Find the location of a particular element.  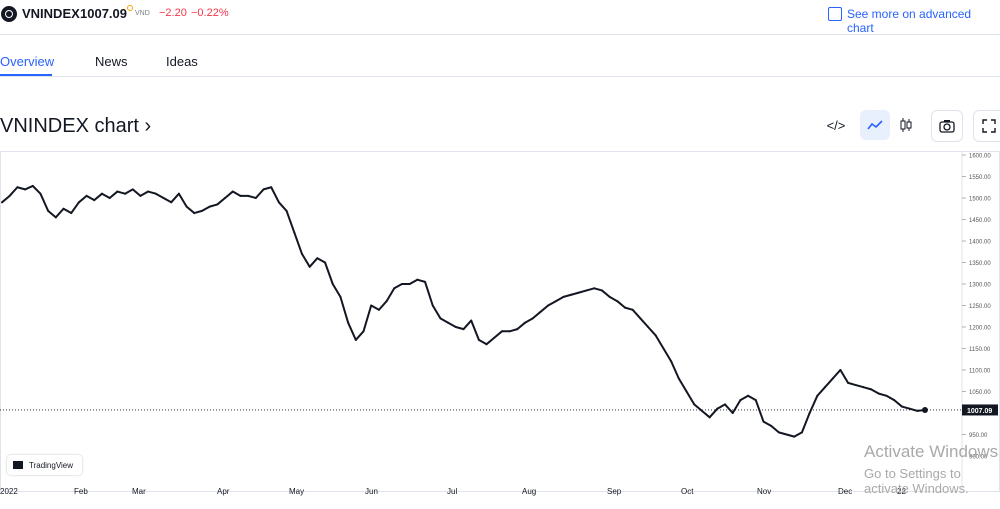

last-price: 1007.09 is located at coordinates (103, 13).